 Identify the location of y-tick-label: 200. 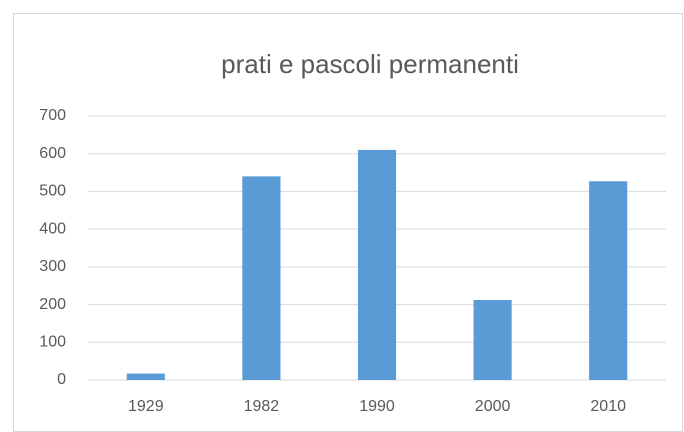
(52, 304).